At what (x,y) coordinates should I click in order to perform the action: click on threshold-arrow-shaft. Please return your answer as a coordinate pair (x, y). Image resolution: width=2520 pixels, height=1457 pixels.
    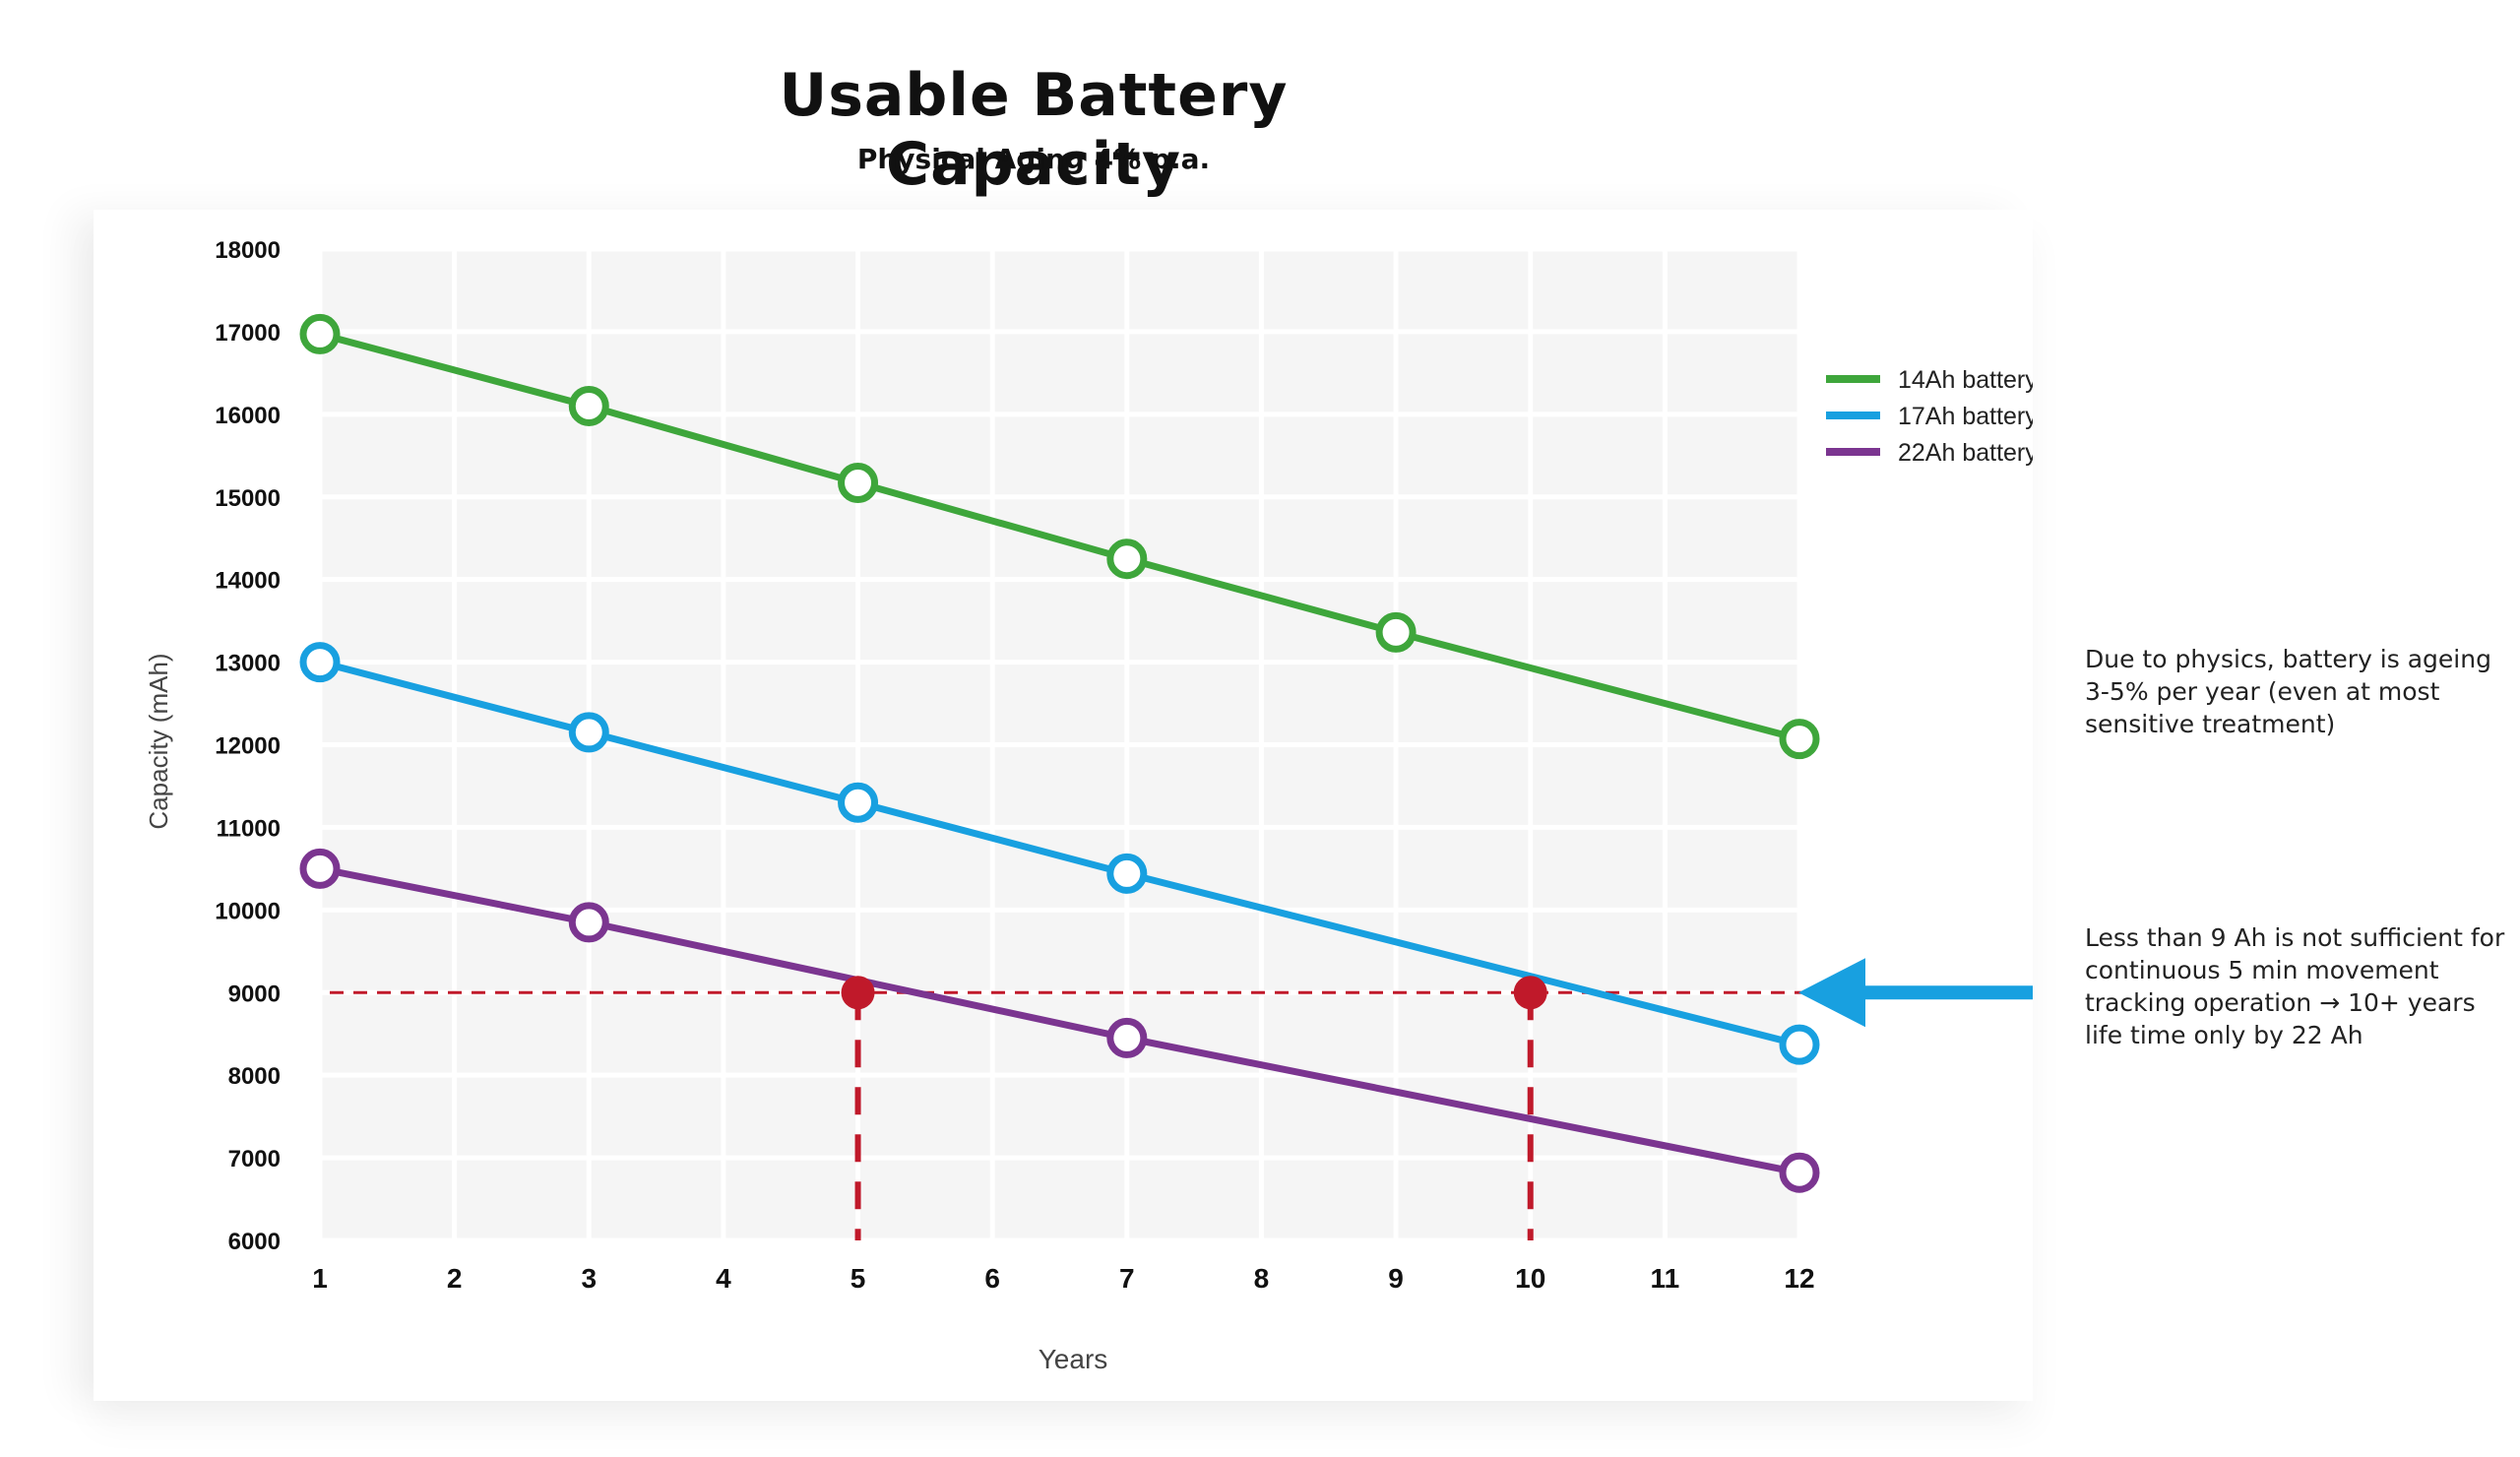
    Looking at the image, I should click on (1949, 992).